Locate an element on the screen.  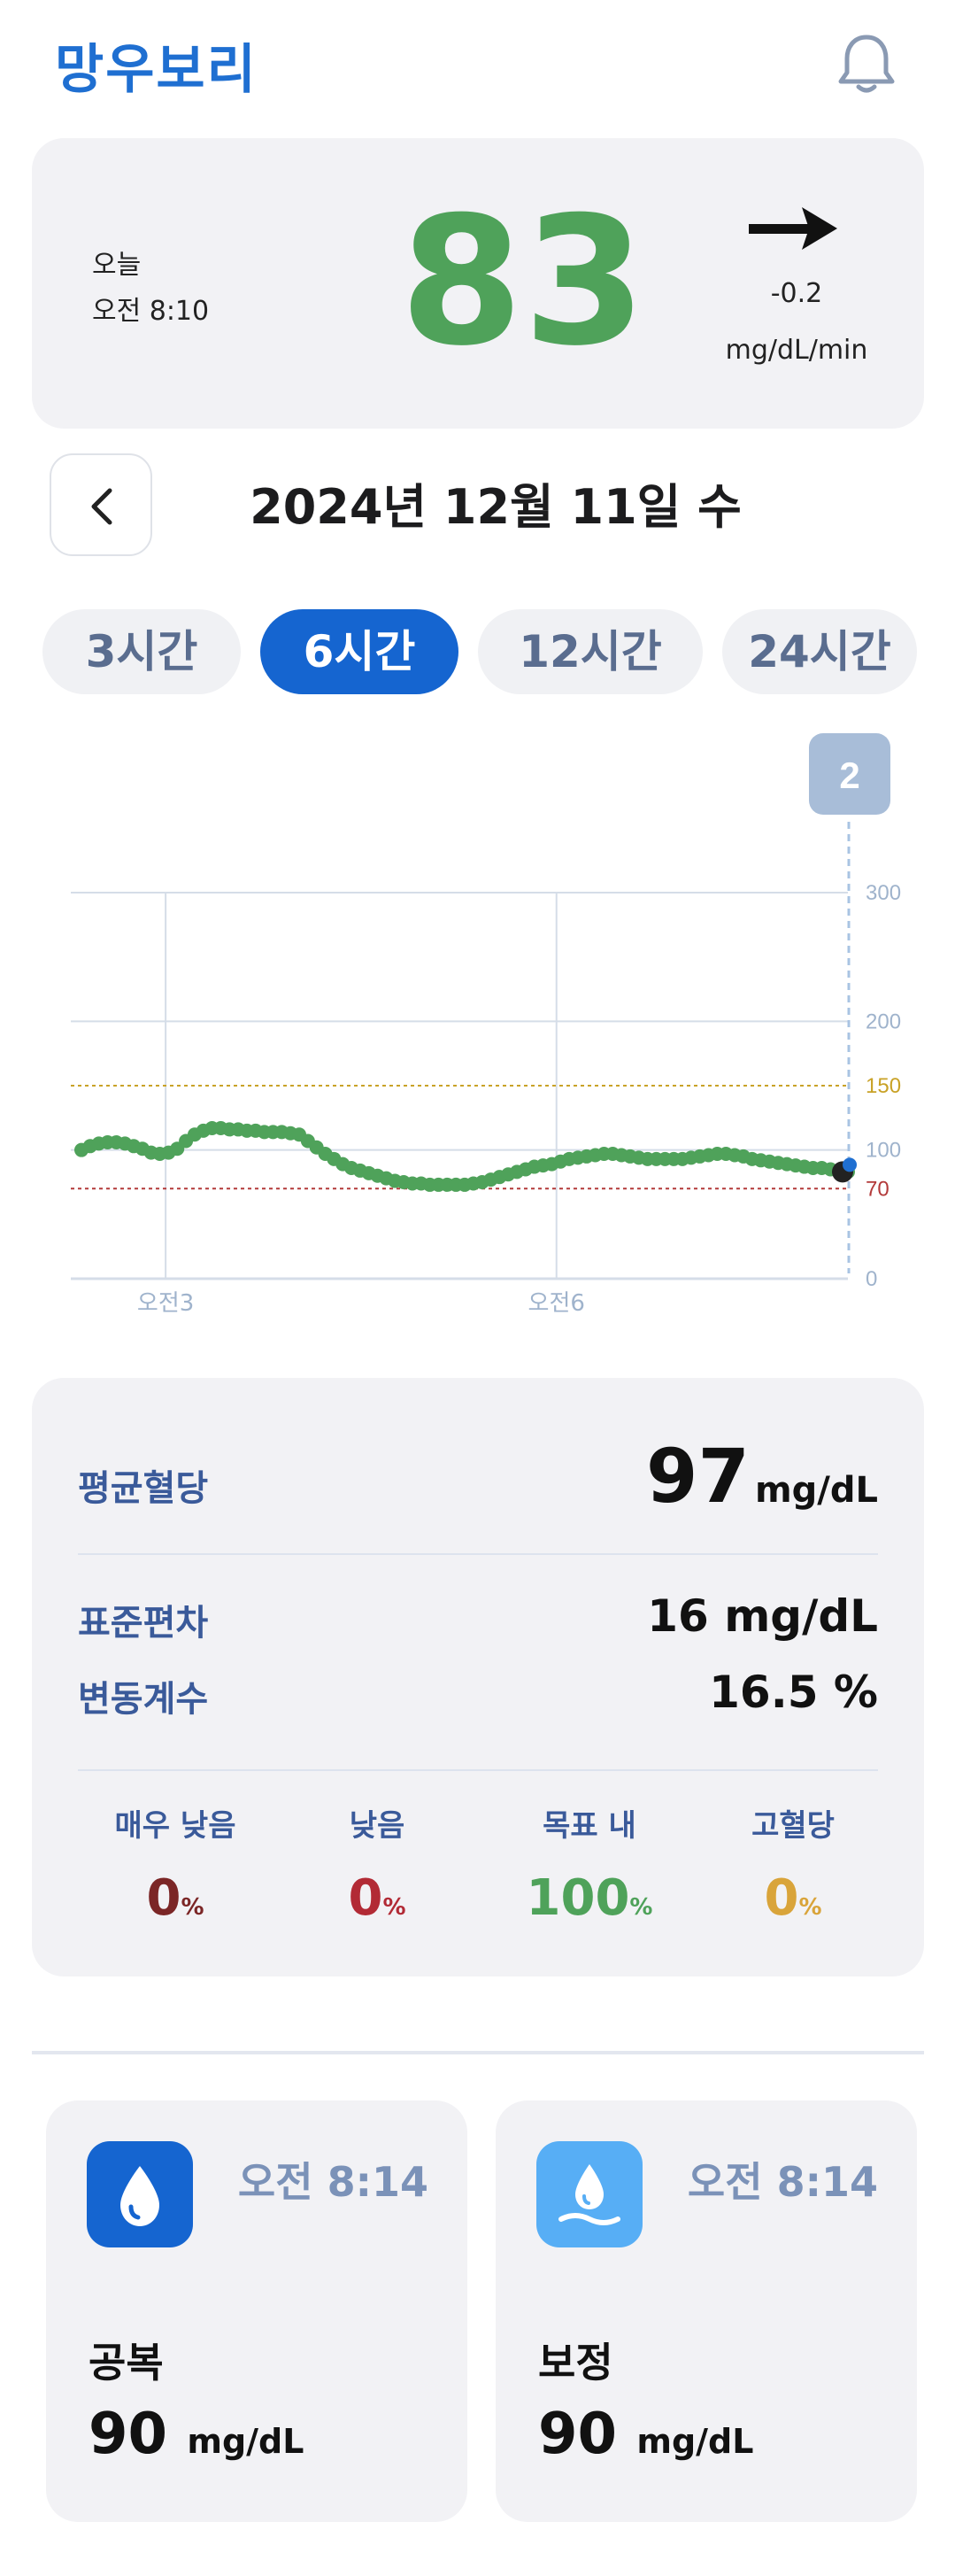
y-tick-label: 0 is located at coordinates (871, 1279).